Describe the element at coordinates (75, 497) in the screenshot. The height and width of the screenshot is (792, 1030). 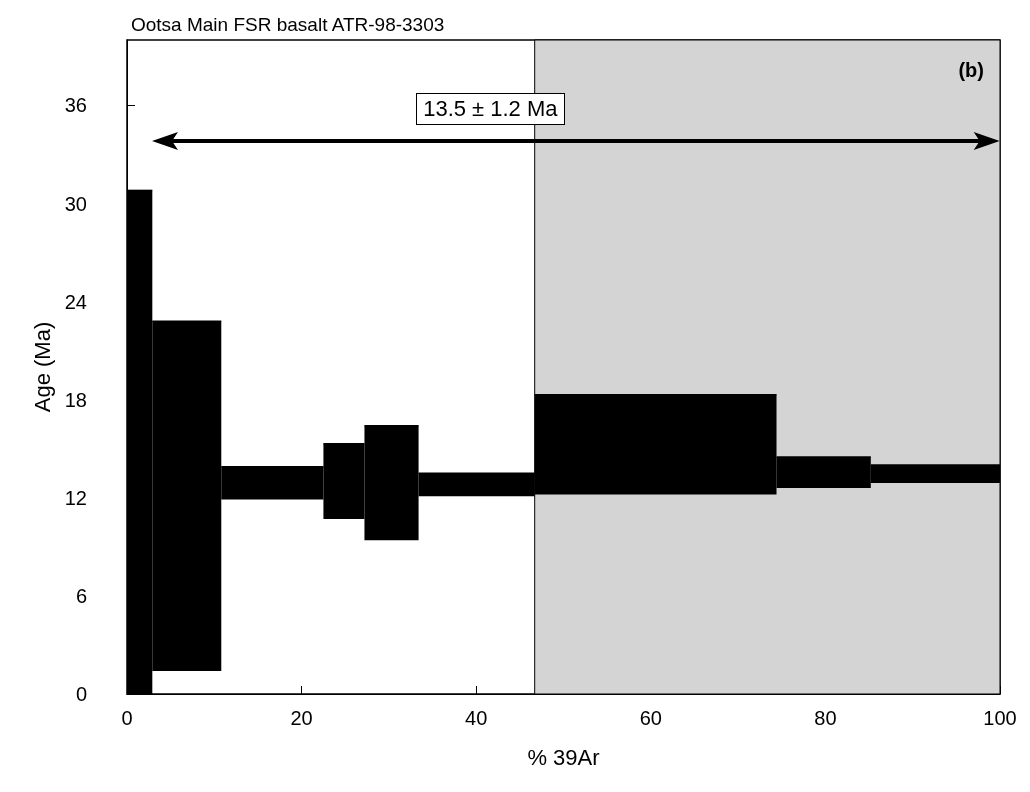
I see `y-tick-label: 12` at that location.